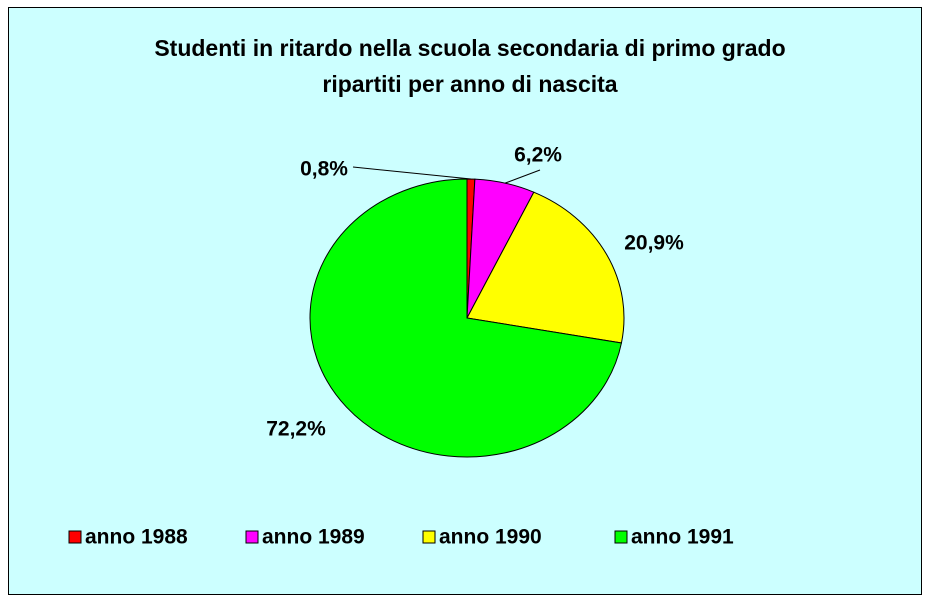 This screenshot has height=599, width=932. Describe the element at coordinates (654, 243) in the screenshot. I see `data-label: 20,9%` at that location.